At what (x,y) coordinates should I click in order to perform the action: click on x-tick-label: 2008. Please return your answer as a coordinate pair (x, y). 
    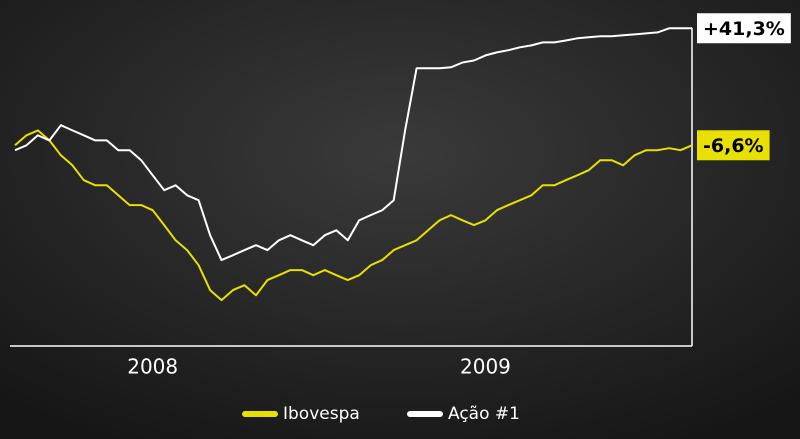
    Looking at the image, I should click on (152, 367).